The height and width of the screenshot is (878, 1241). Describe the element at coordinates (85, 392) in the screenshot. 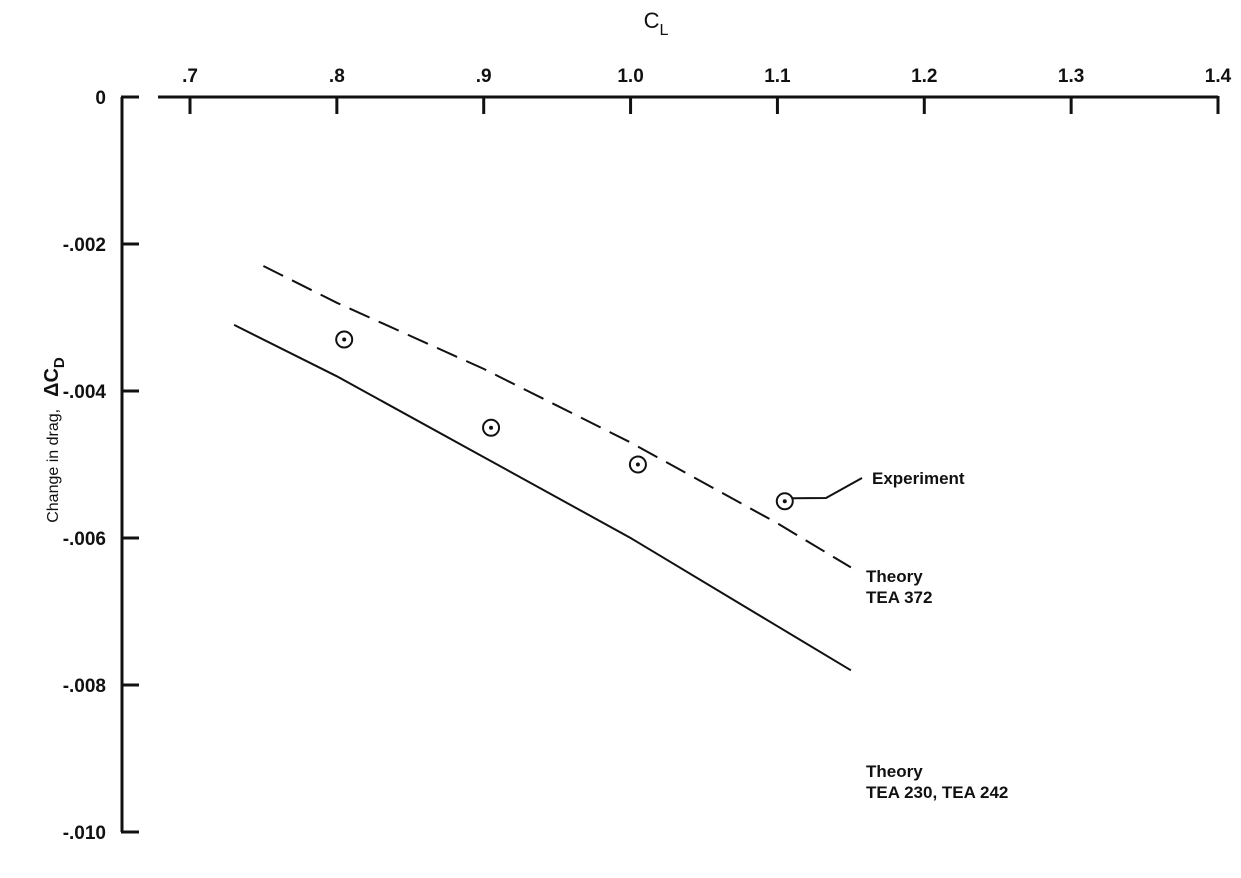

I see `y-tick-label: -.004` at that location.